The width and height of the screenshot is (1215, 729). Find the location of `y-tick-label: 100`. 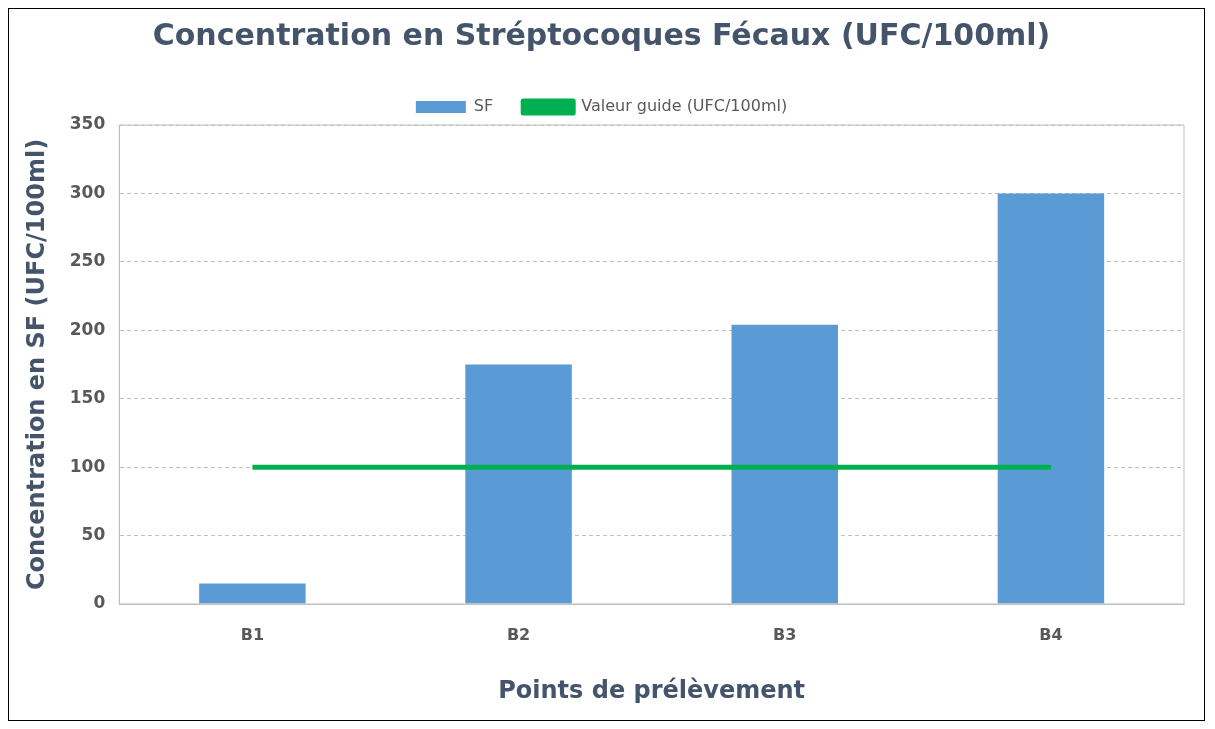

y-tick-label: 100 is located at coordinates (87, 465).